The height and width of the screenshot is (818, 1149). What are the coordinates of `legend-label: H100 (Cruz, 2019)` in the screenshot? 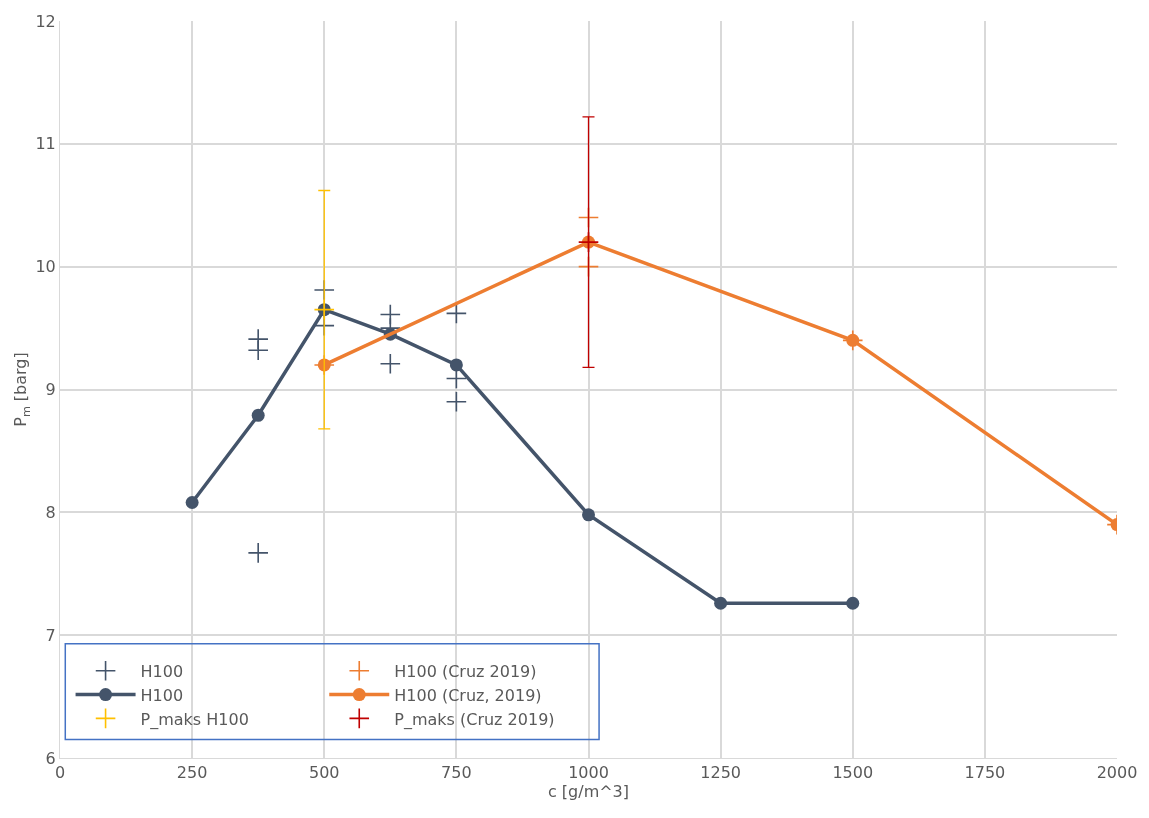 It's located at (468, 695).